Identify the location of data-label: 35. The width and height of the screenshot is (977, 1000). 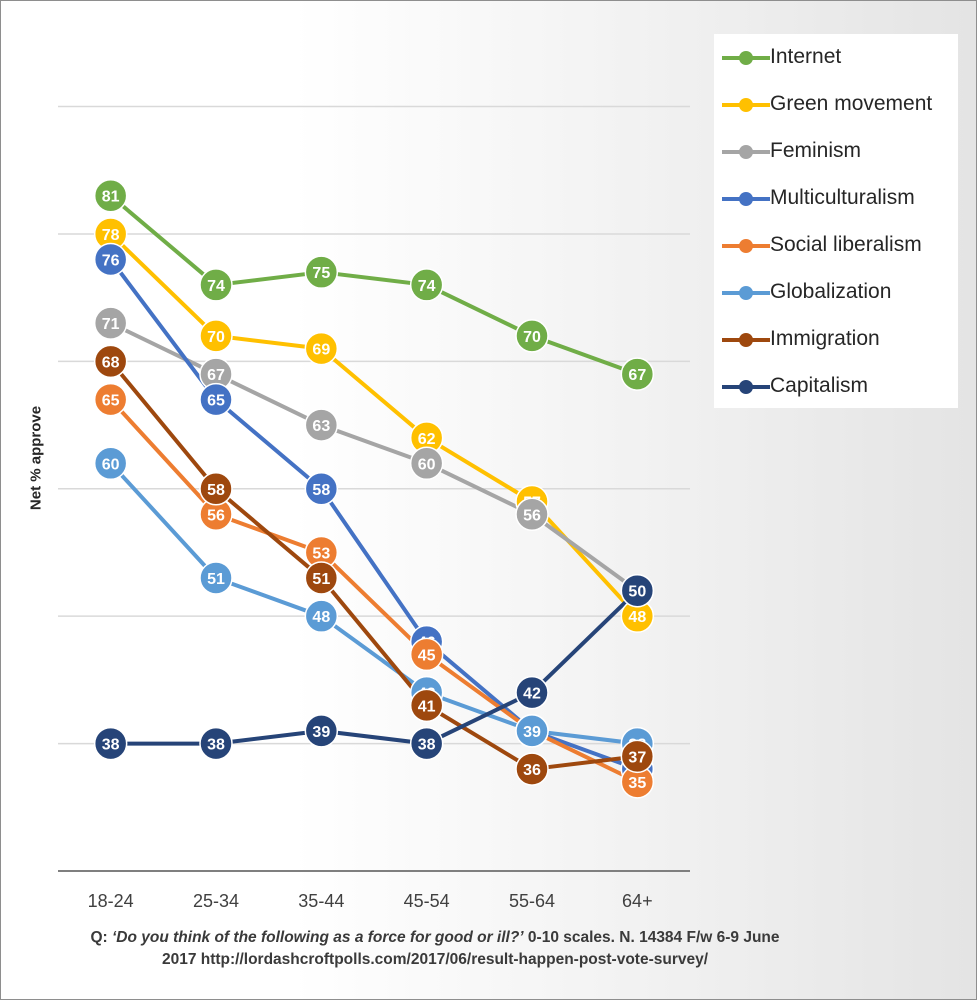
(637, 783).